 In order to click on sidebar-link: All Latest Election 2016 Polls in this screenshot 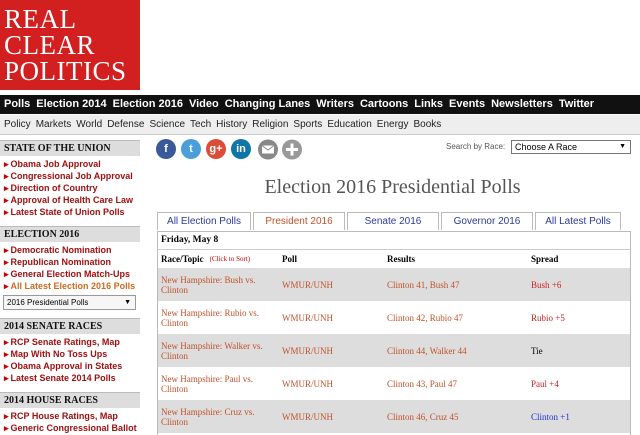, I will do `click(70, 286)`.